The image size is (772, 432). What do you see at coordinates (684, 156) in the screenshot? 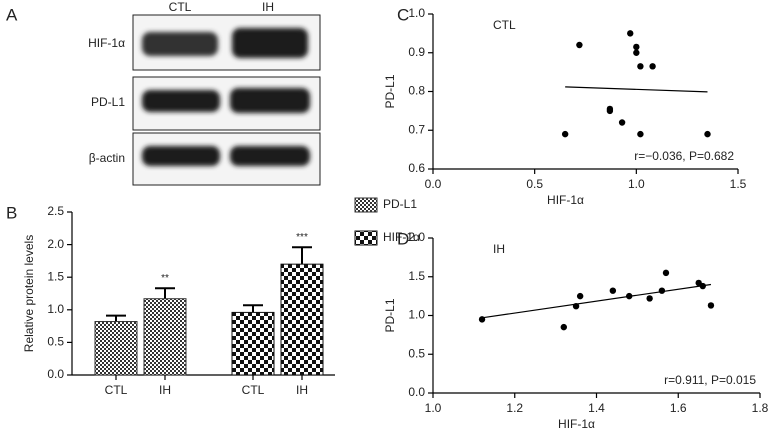
I see `annotation: r=−0.036, P=0.682` at bounding box center [684, 156].